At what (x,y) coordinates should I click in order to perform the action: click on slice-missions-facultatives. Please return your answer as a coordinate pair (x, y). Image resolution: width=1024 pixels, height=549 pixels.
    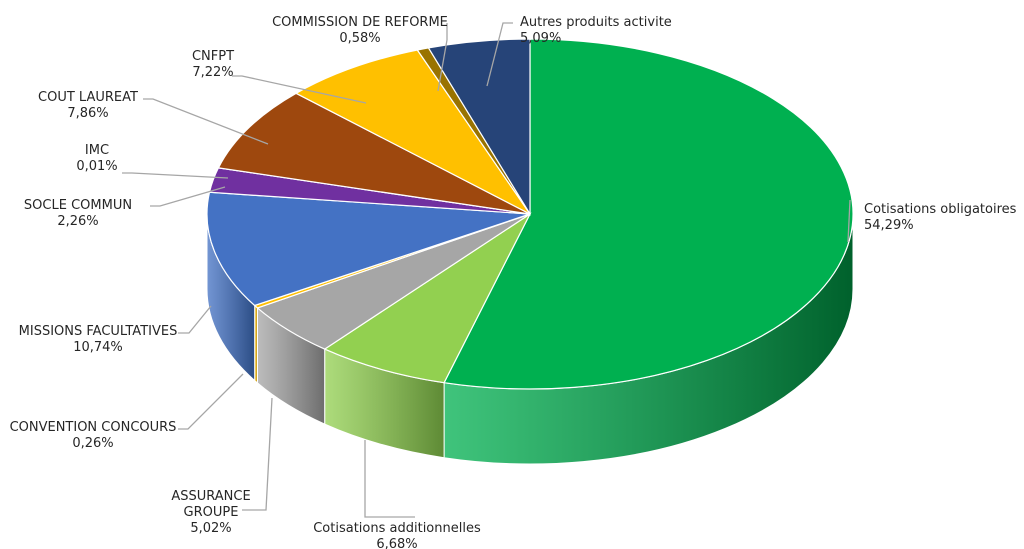
    Looking at the image, I should click on (368, 249).